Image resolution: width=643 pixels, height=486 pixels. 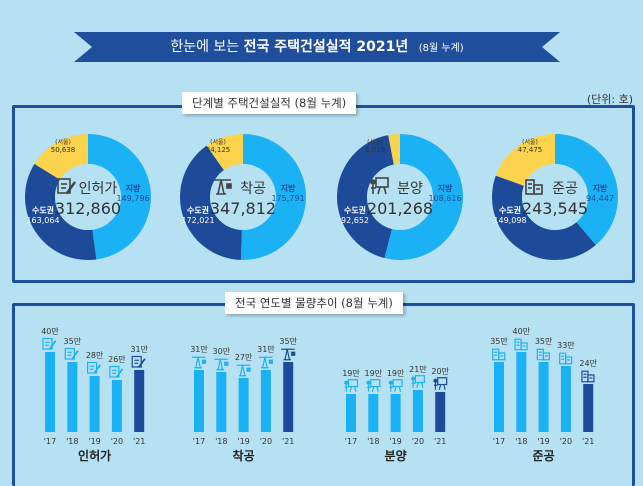 What do you see at coordinates (400, 208) in the screenshot?
I see `donut-total: 201,268` at bounding box center [400, 208].